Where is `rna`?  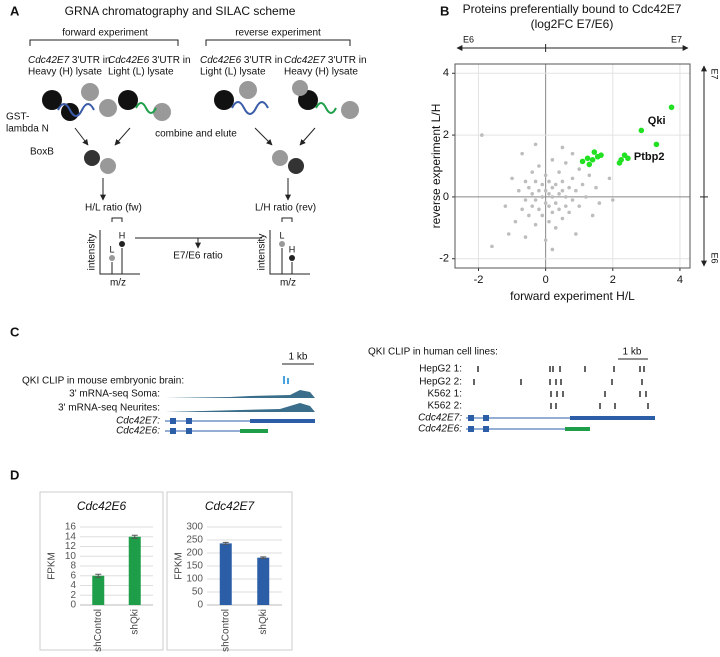
rna is located at coordinates (250, 108).